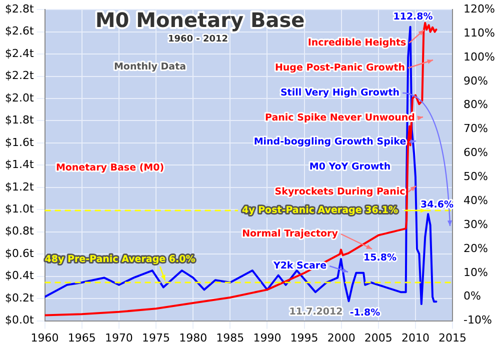 The height and width of the screenshot is (350, 500). What do you see at coordinates (19, 53) in the screenshot?
I see `y-tick-label: $2.4t` at bounding box center [19, 53].